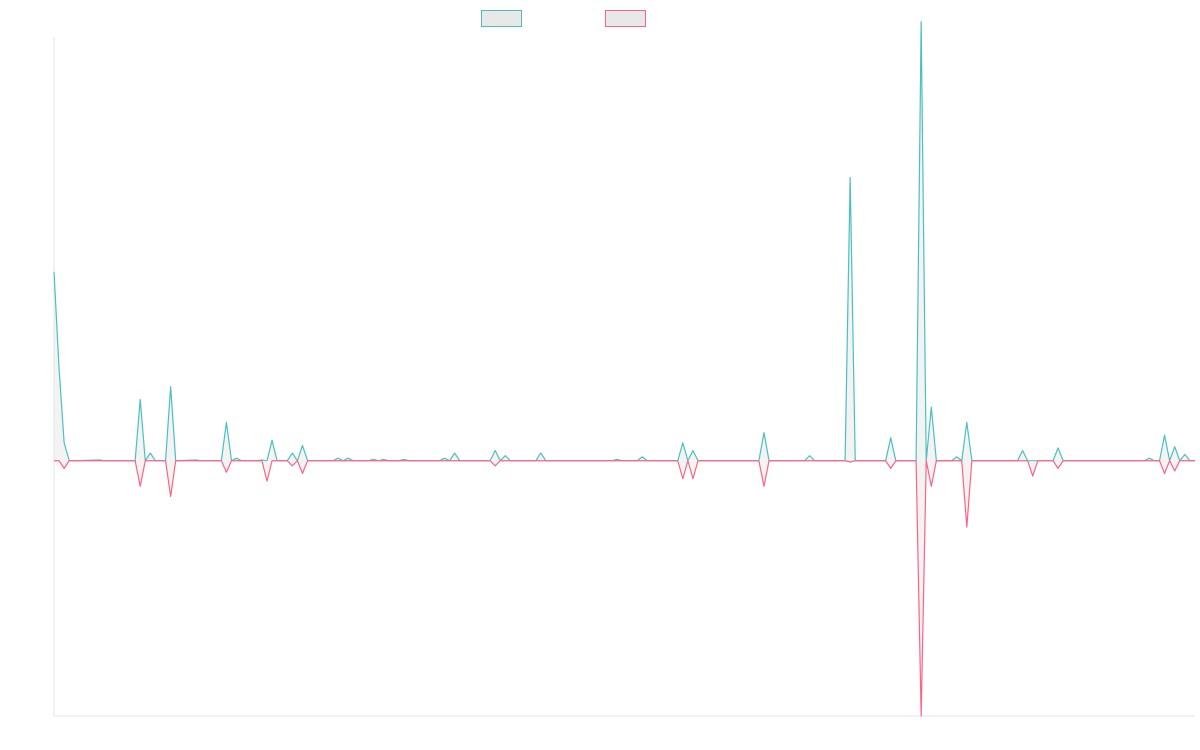 This screenshot has height=750, width=1200. I want to click on chart-legend, so click(563, 18).